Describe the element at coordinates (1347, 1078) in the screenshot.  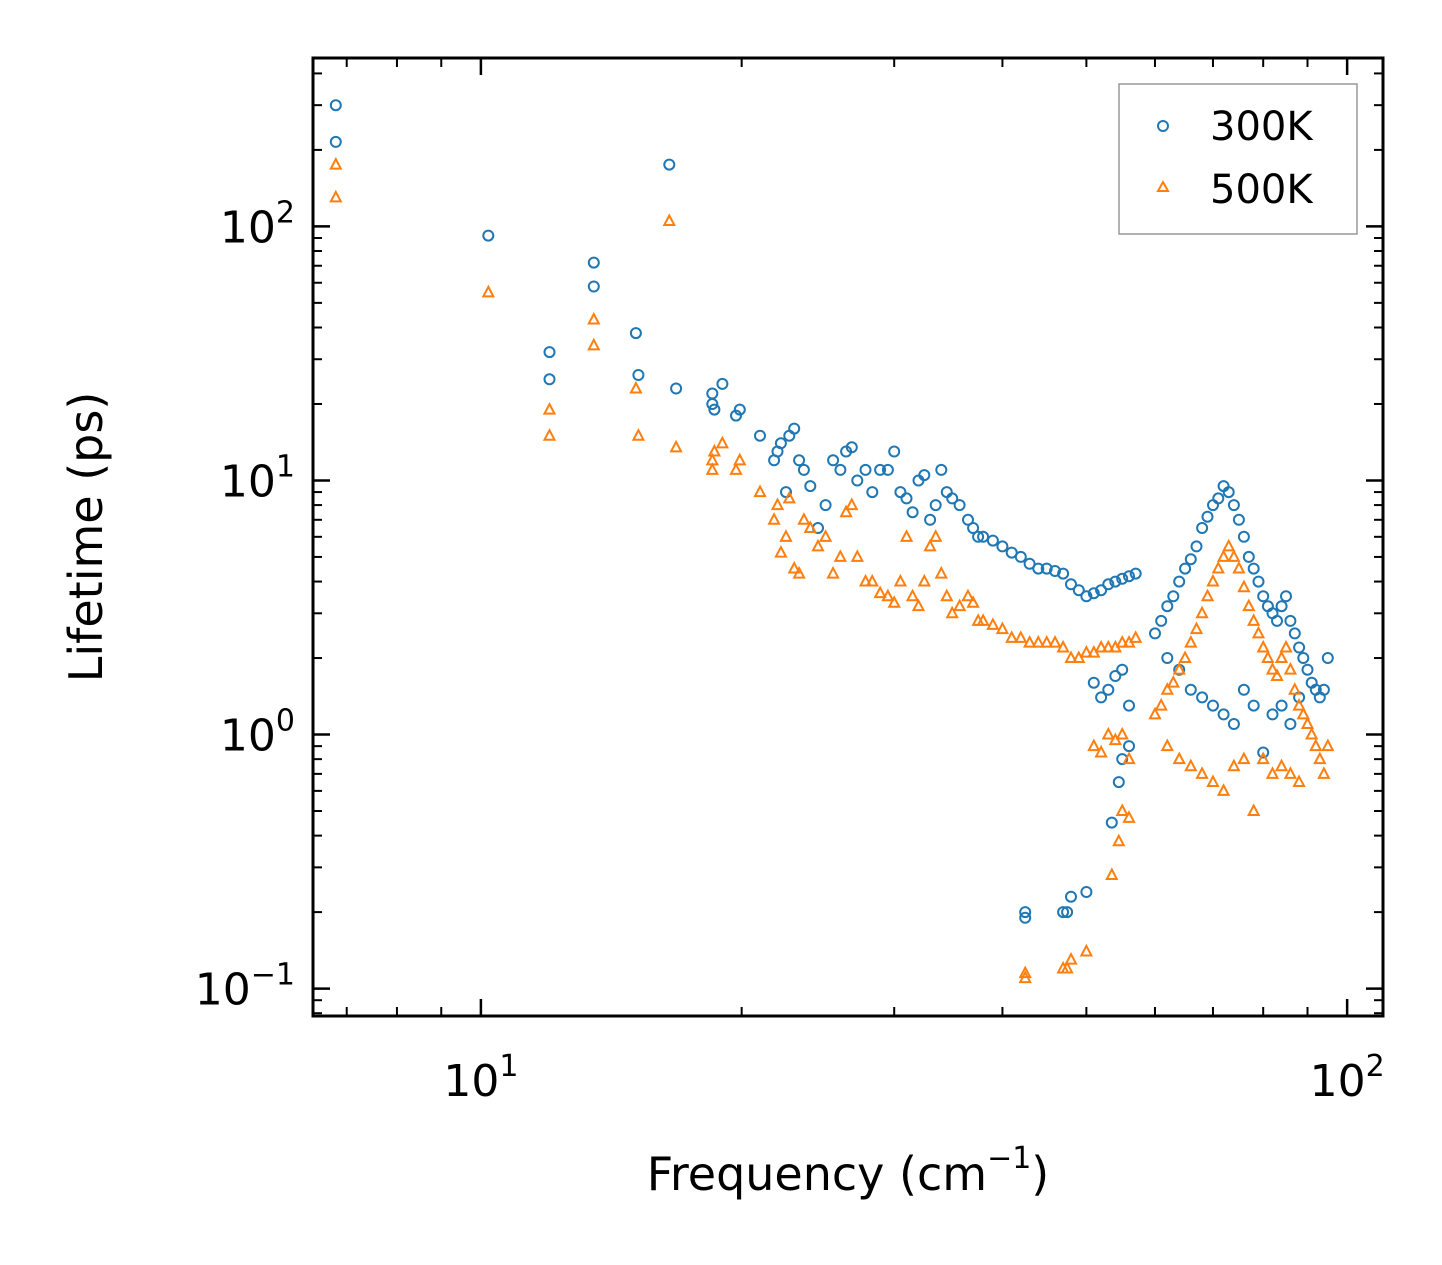
I see `x-tick-label: 102` at that location.